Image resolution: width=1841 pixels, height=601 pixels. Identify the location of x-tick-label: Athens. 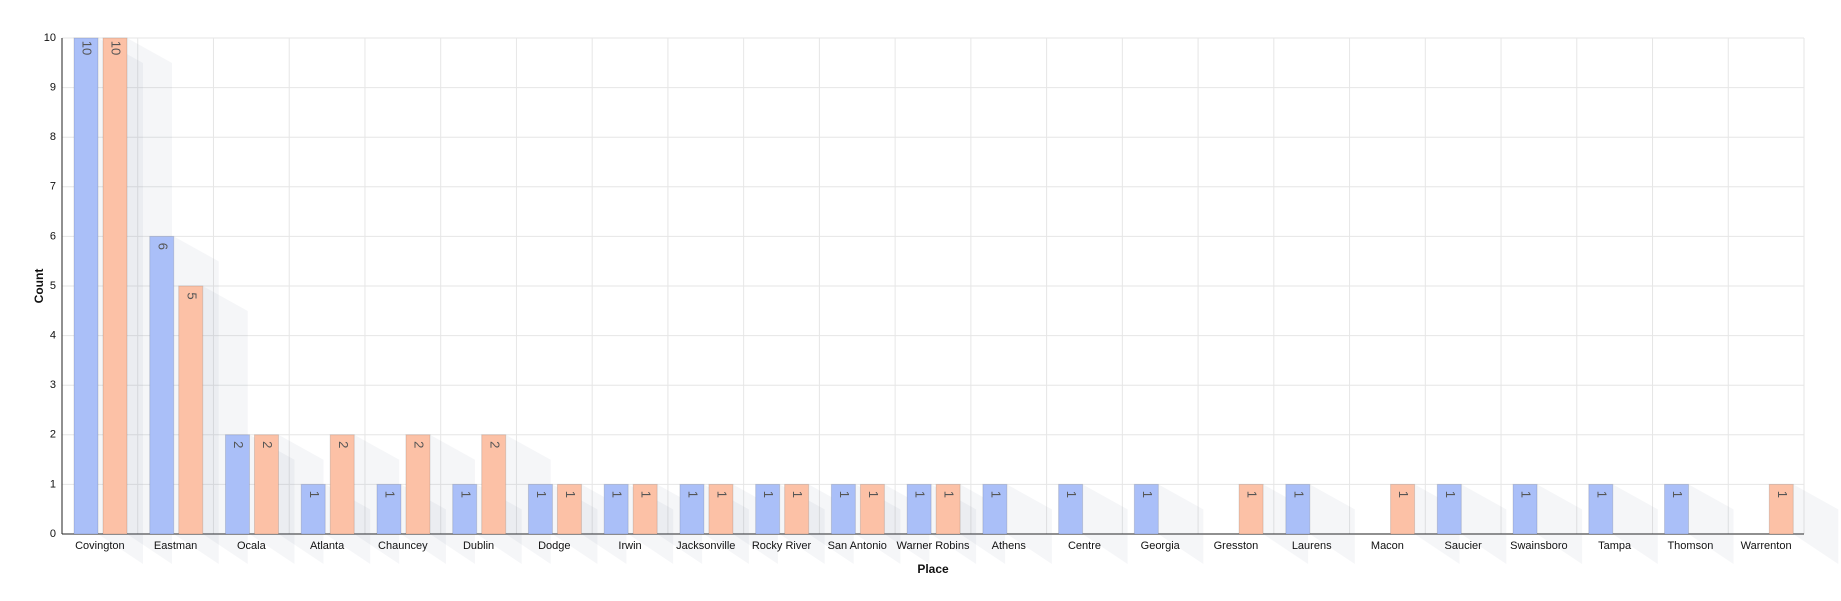
(1009, 546).